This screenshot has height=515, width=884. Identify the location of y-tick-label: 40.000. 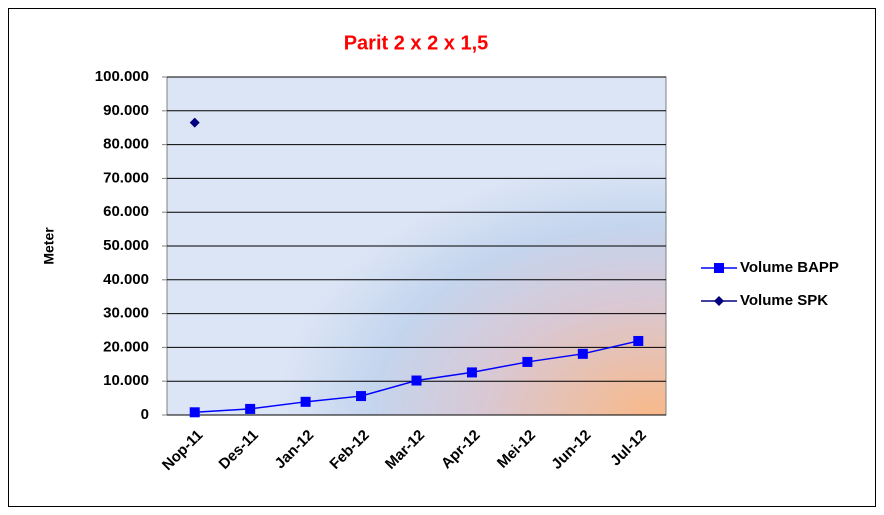
(126, 279).